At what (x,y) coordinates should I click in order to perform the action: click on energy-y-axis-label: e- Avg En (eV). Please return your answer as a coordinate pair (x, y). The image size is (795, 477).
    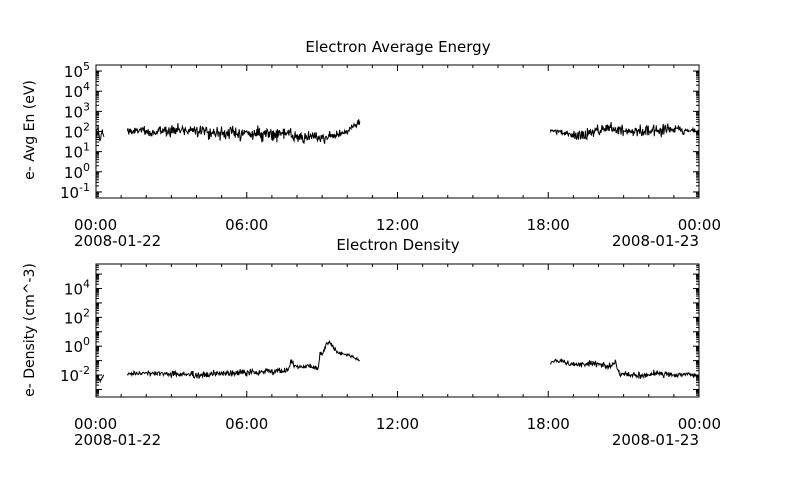
    Looking at the image, I should click on (30, 130).